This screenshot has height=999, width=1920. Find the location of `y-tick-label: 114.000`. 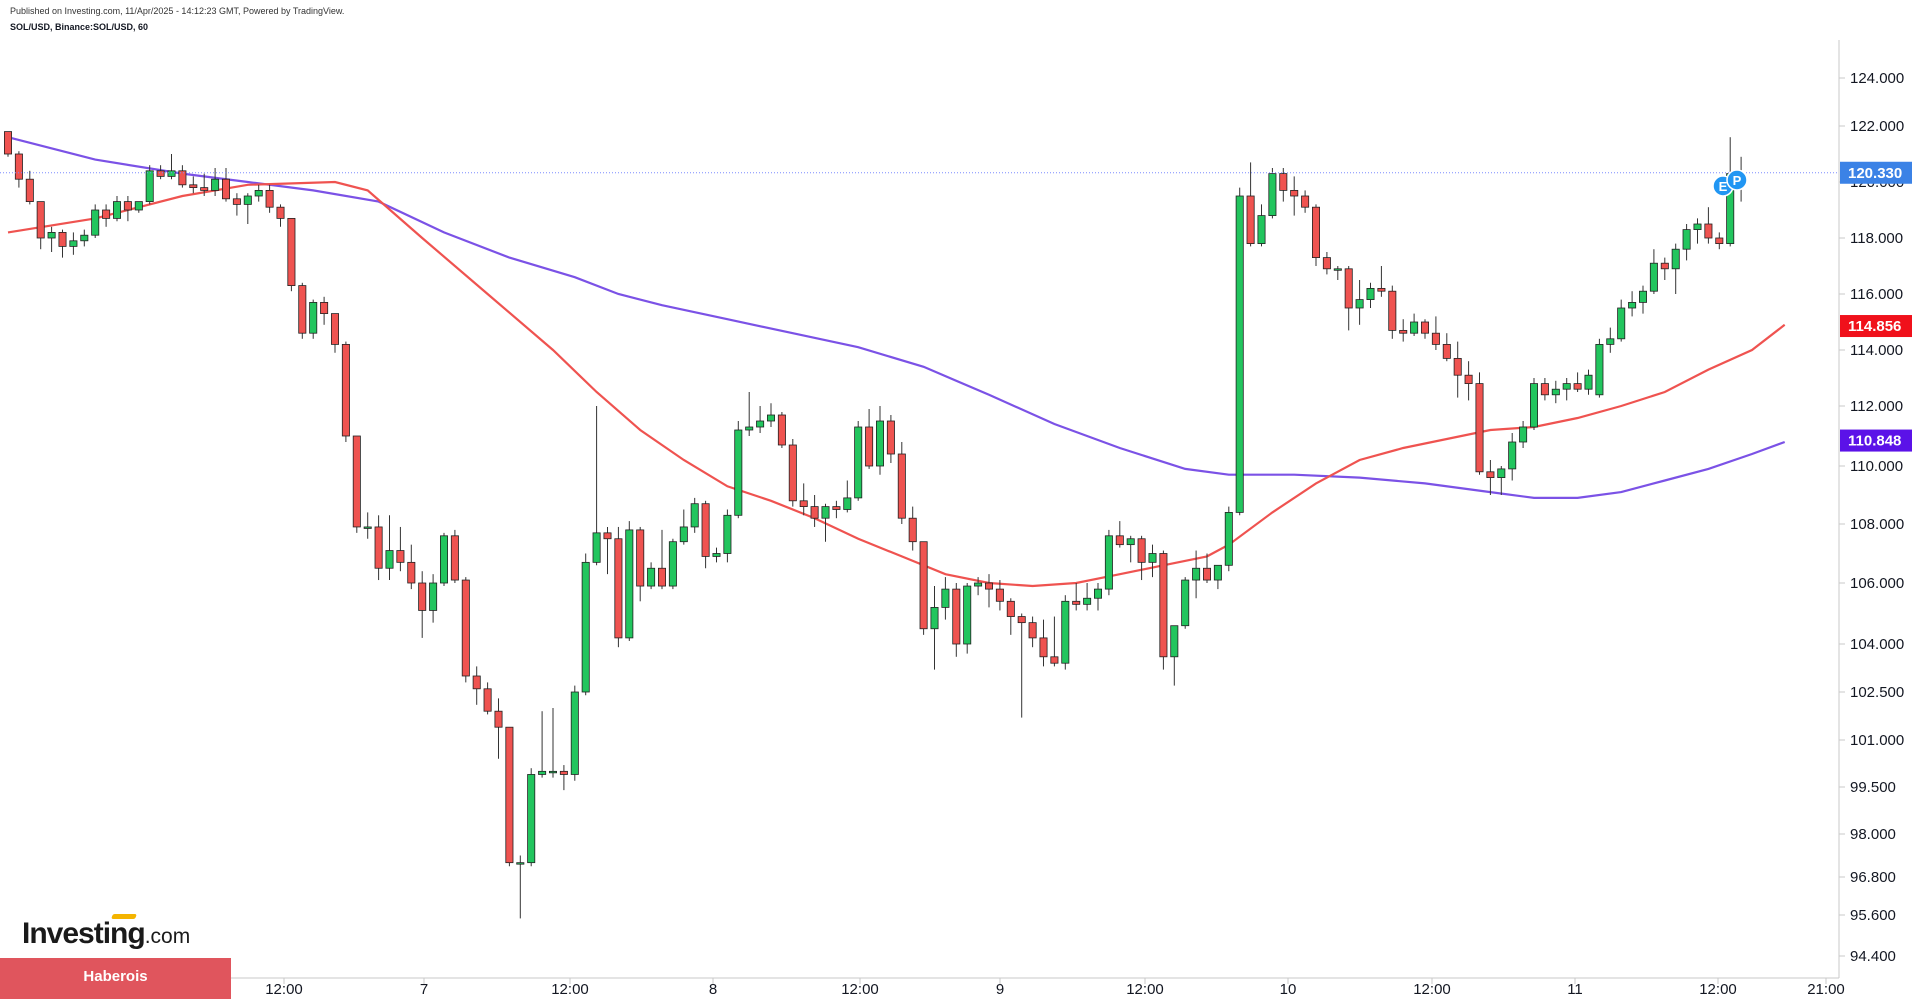

y-tick-label: 114.000 is located at coordinates (1876, 350).